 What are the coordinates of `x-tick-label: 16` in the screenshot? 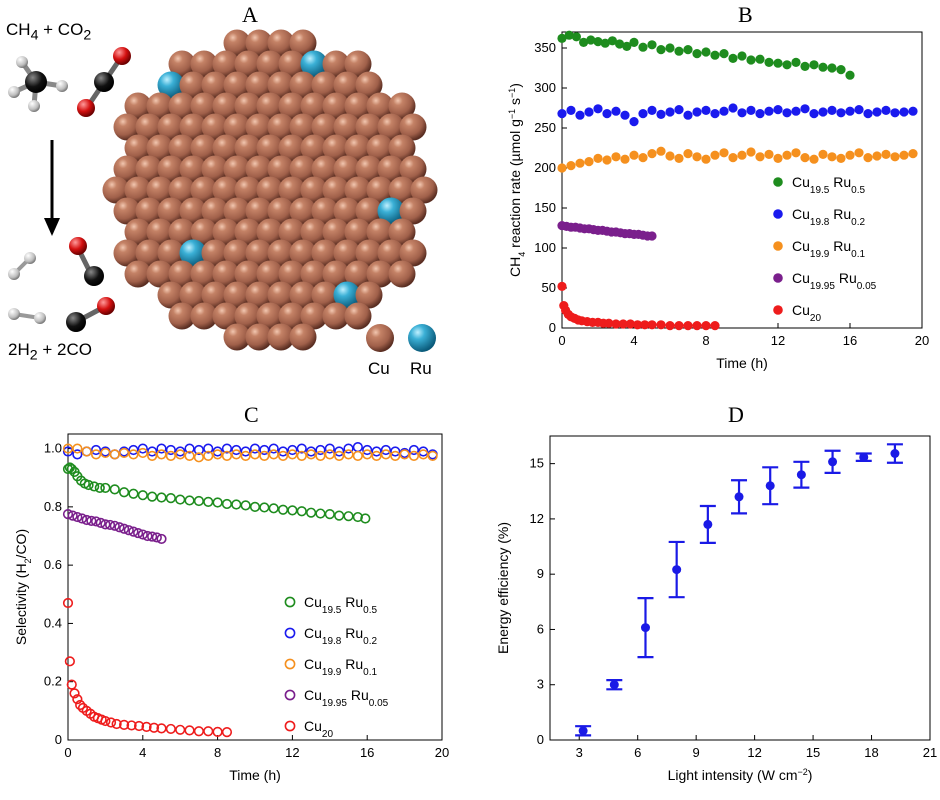 It's located at (850, 340).